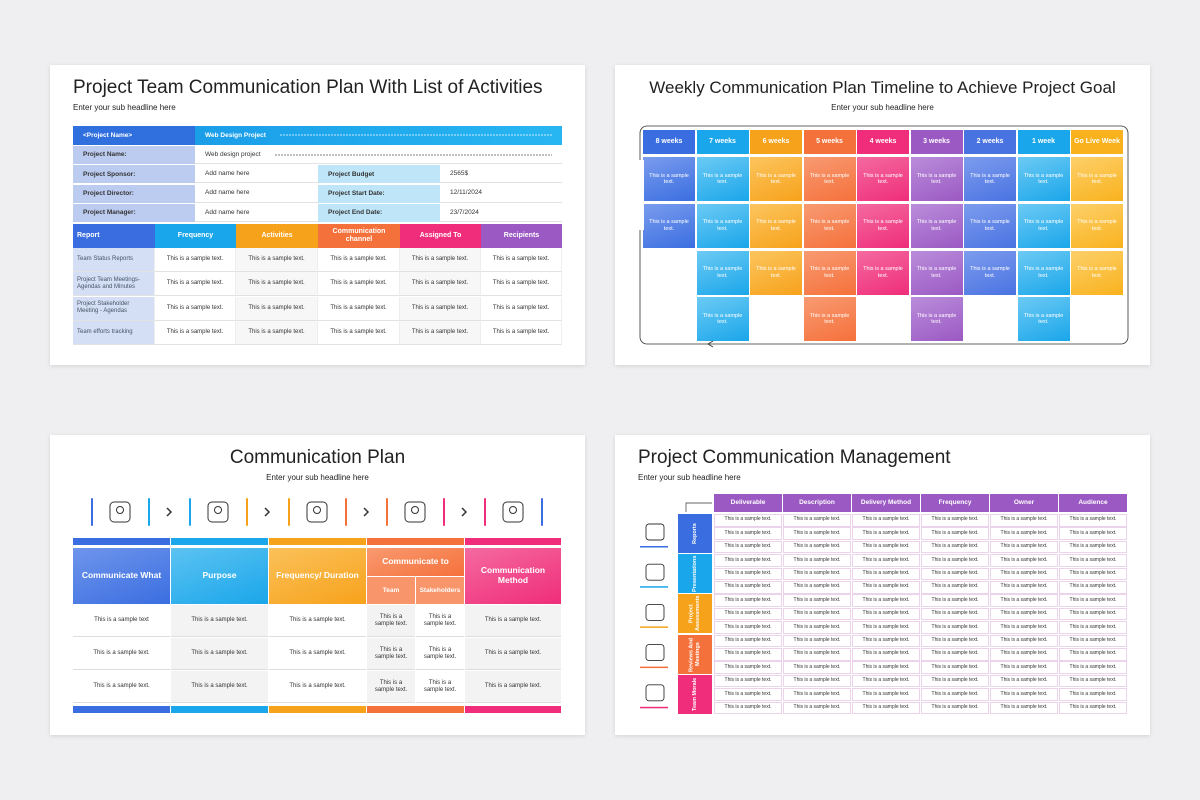 The image size is (1200, 800). What do you see at coordinates (134, 135) in the screenshot?
I see `info-label: <Project Name>` at bounding box center [134, 135].